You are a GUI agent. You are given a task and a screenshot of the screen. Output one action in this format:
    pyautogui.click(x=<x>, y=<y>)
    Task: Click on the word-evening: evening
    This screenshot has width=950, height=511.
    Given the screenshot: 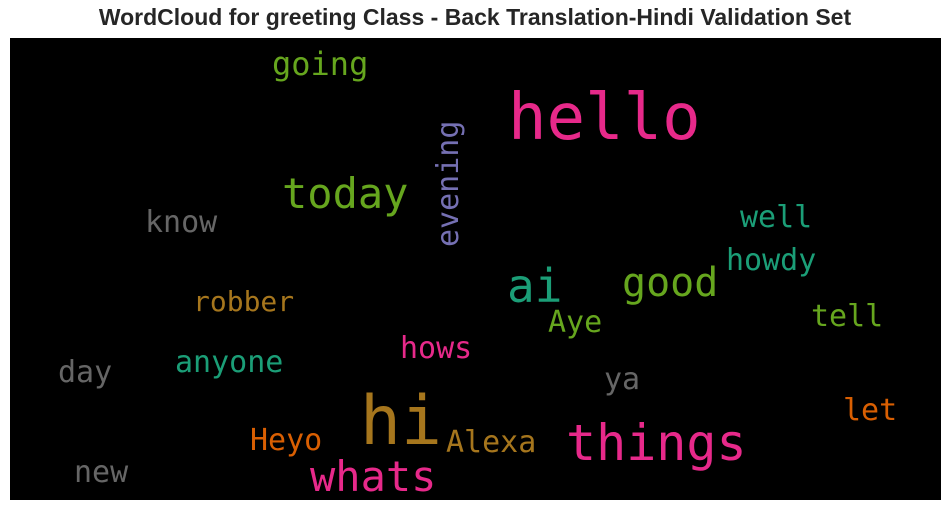 What is the action you would take?
    pyautogui.click(x=448, y=184)
    